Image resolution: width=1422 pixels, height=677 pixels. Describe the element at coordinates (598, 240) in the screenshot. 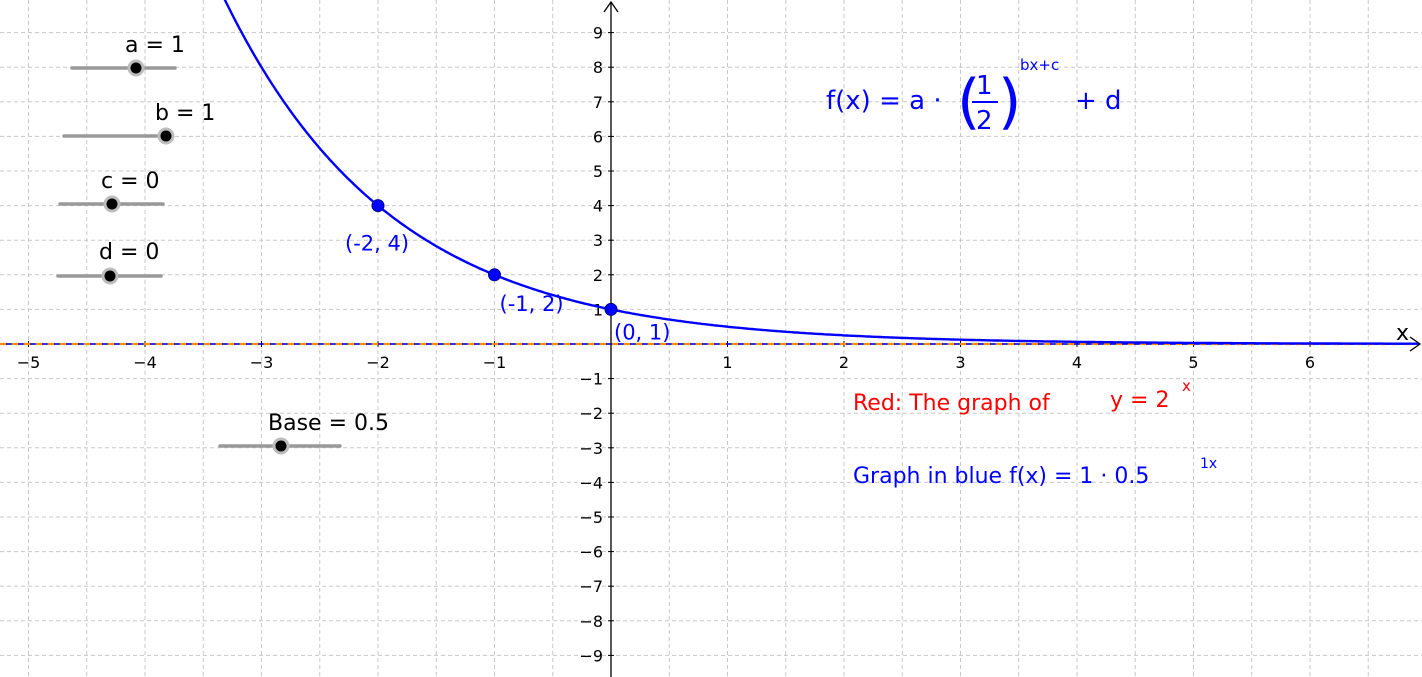

I see `y-tick-label: 3` at that location.